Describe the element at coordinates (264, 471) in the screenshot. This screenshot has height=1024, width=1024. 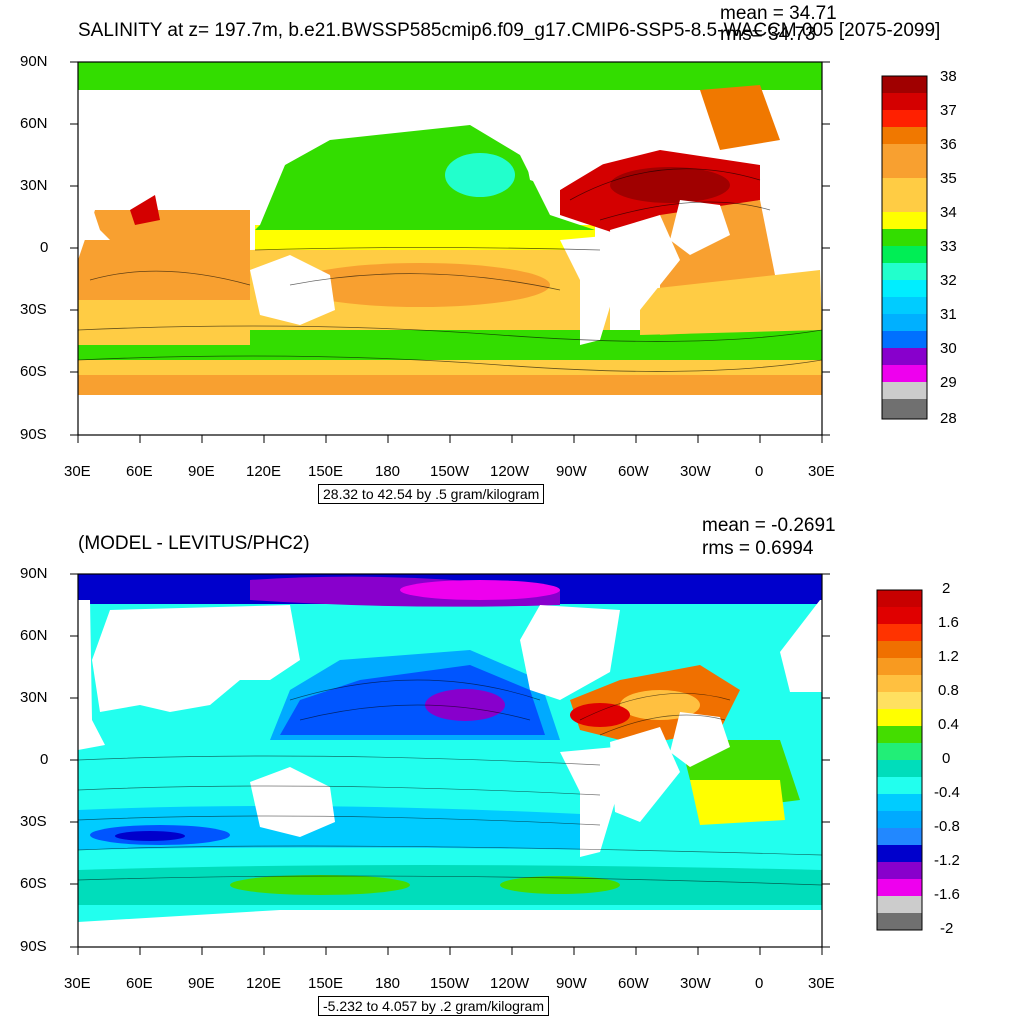
I see `top-lon-label: 120E` at that location.